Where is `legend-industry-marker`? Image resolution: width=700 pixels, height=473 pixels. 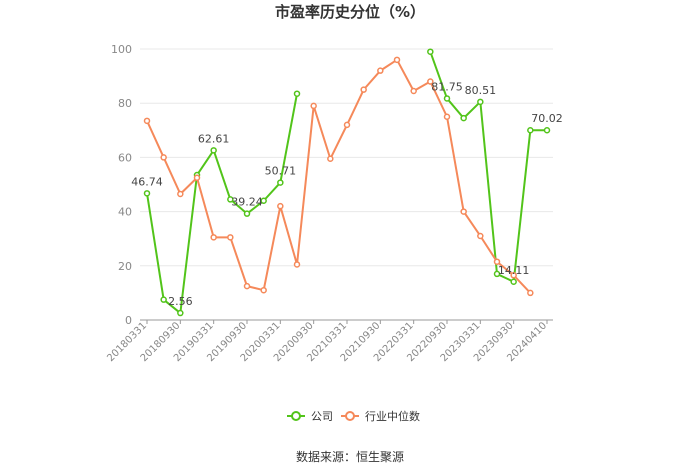 legend-industry-marker is located at coordinates (350, 416).